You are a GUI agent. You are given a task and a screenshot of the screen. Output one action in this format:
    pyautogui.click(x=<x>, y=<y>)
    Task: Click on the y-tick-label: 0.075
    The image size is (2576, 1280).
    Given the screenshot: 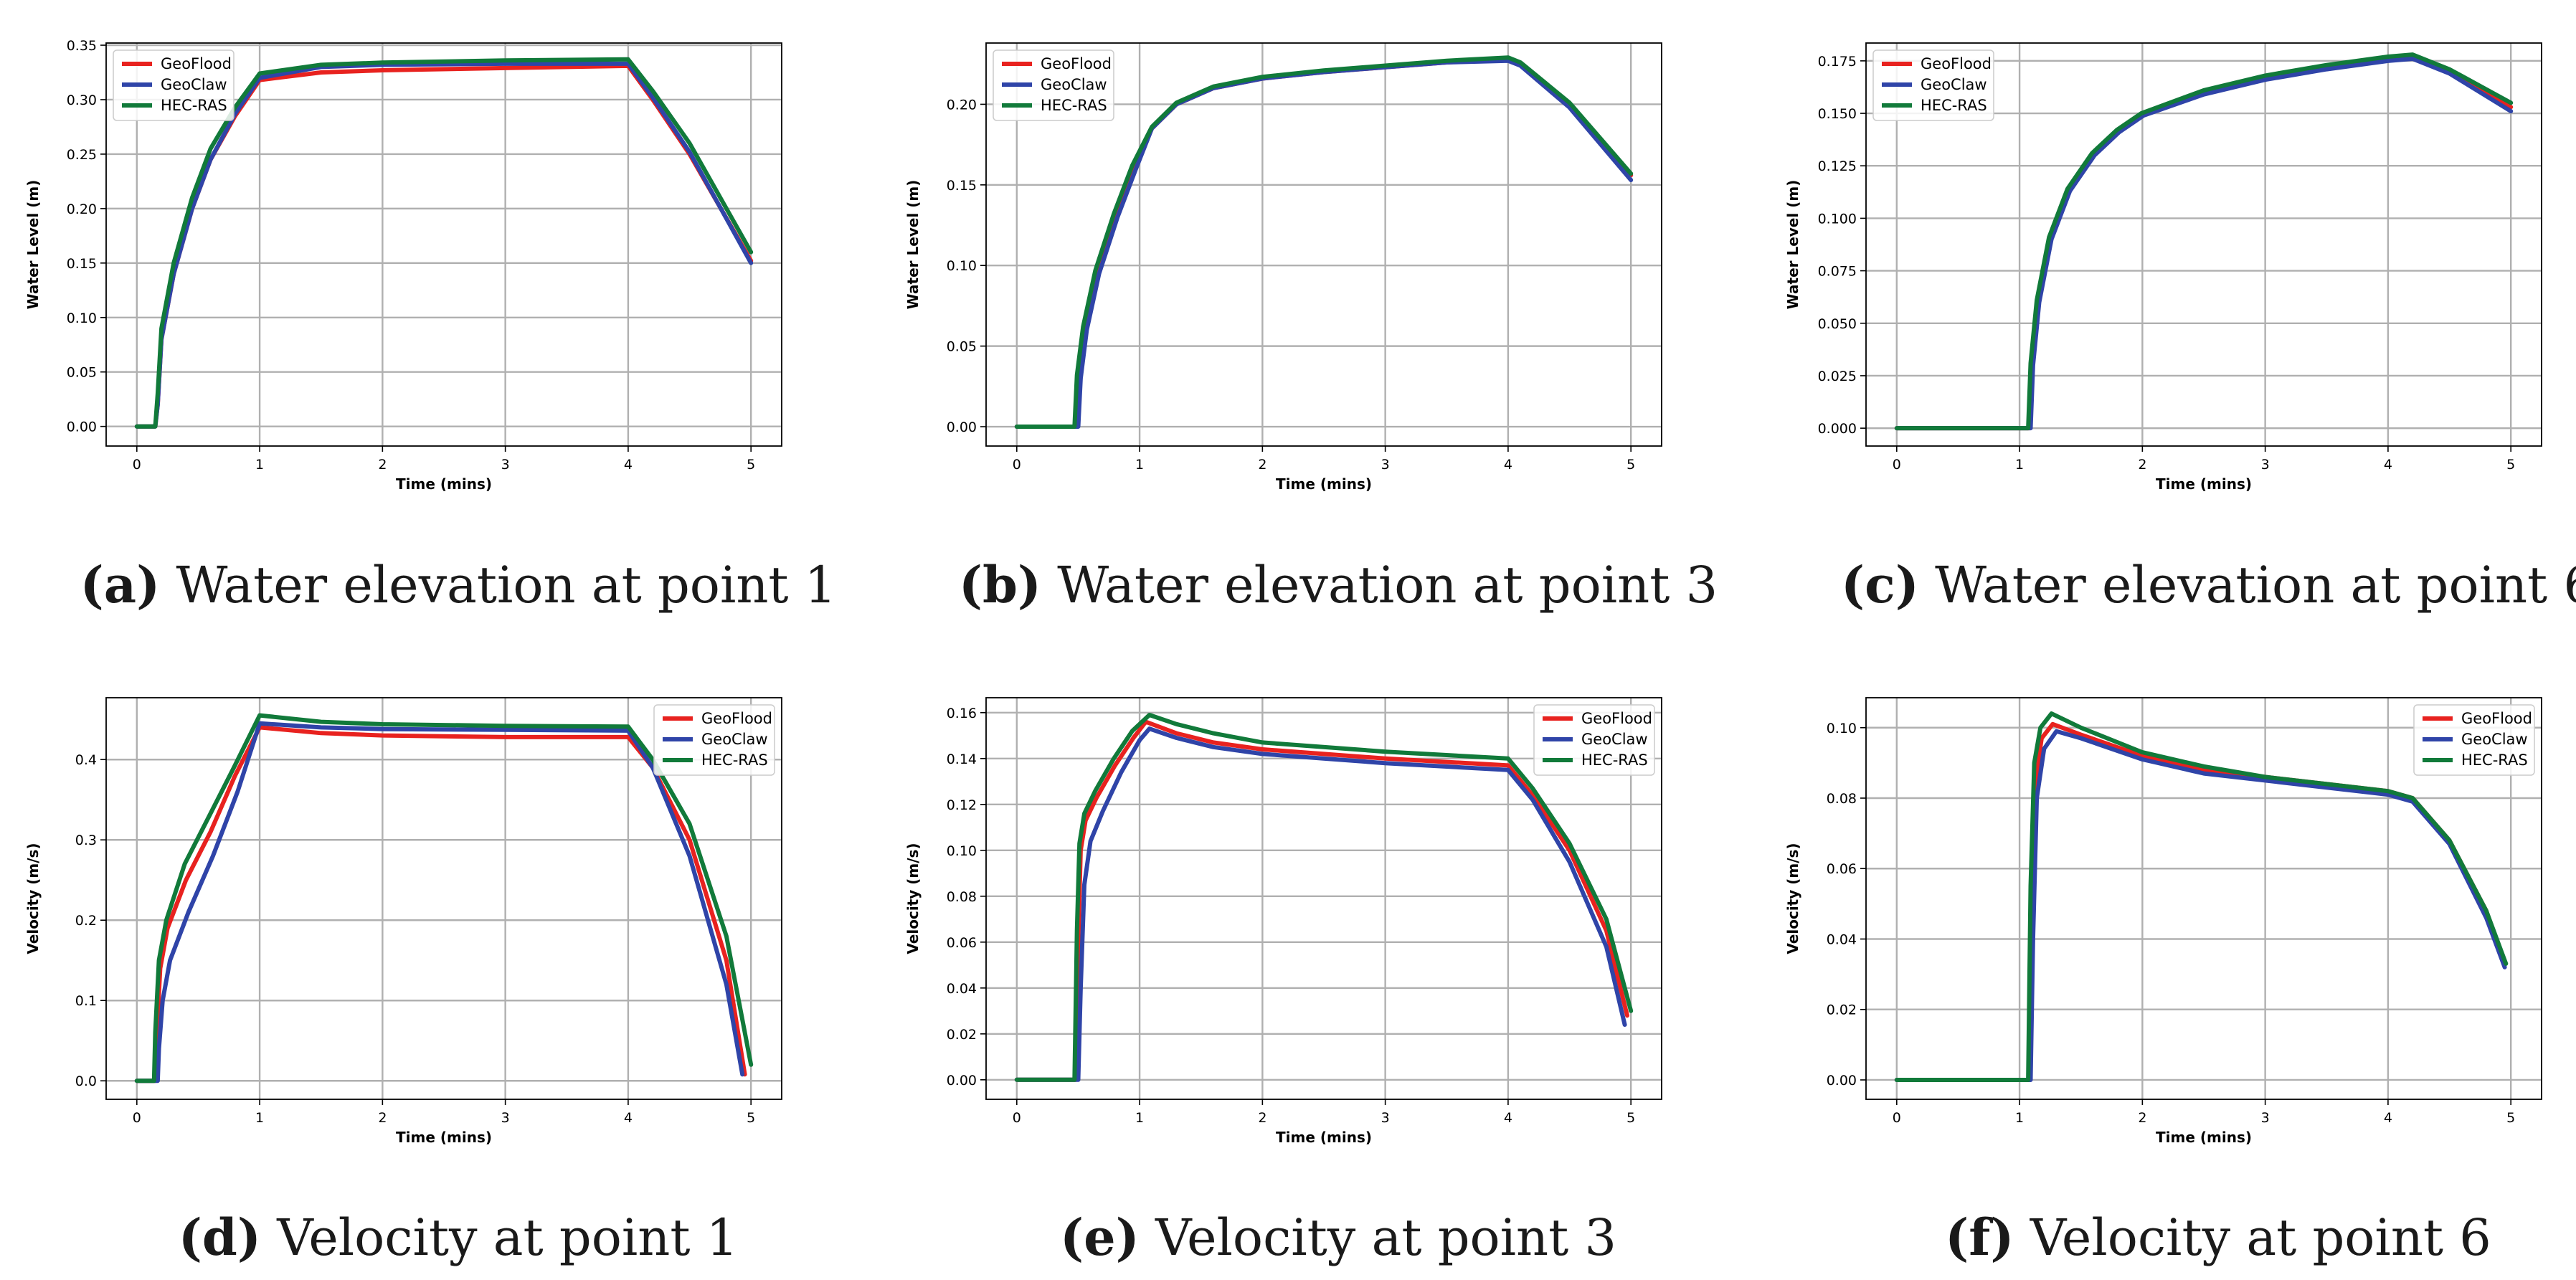 What is the action you would take?
    pyautogui.click(x=1837, y=272)
    